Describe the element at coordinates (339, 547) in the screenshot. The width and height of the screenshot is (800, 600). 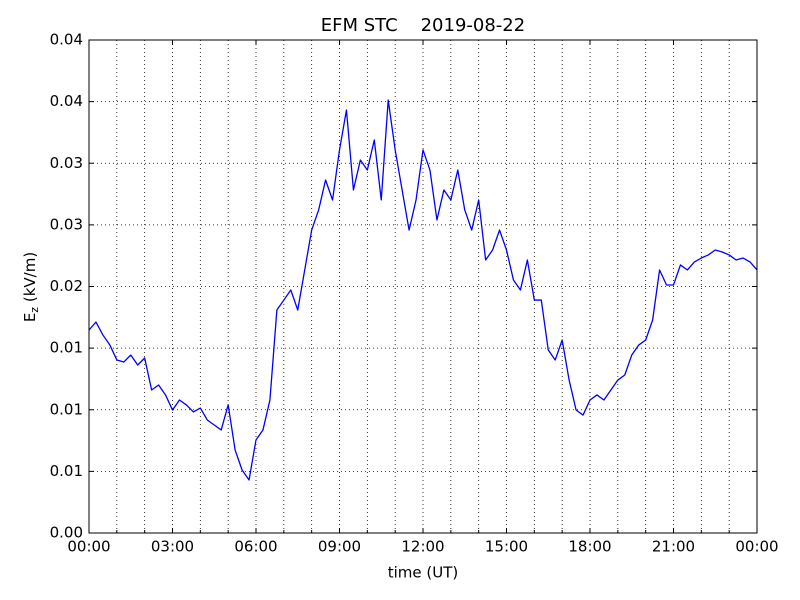
I see `x-tick-label: 09:00` at that location.